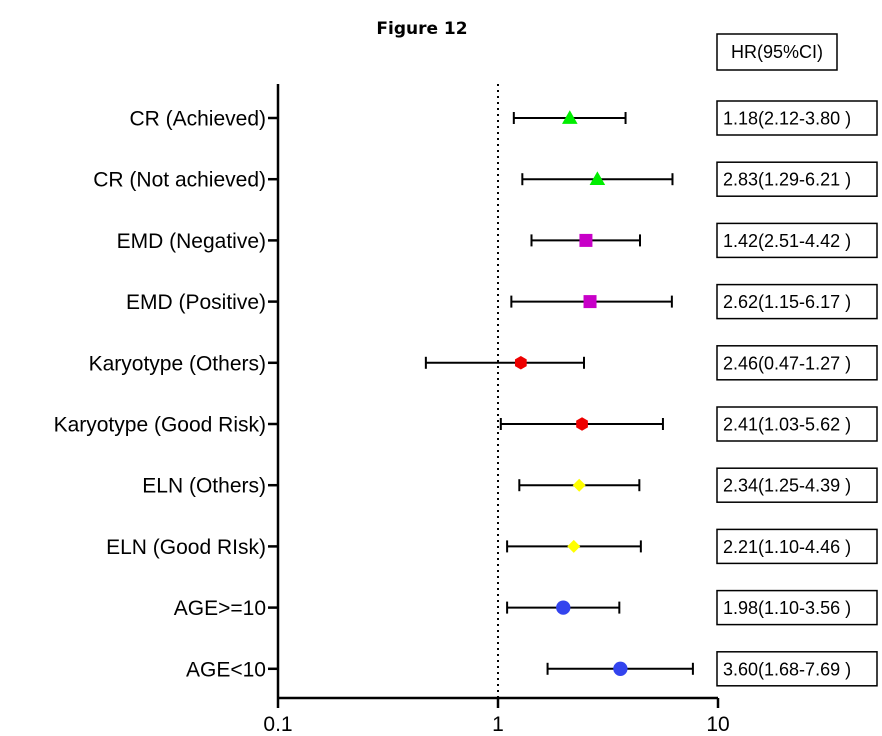 This screenshot has height=736, width=882. I want to click on row-label: ELN (Others), so click(204, 486).